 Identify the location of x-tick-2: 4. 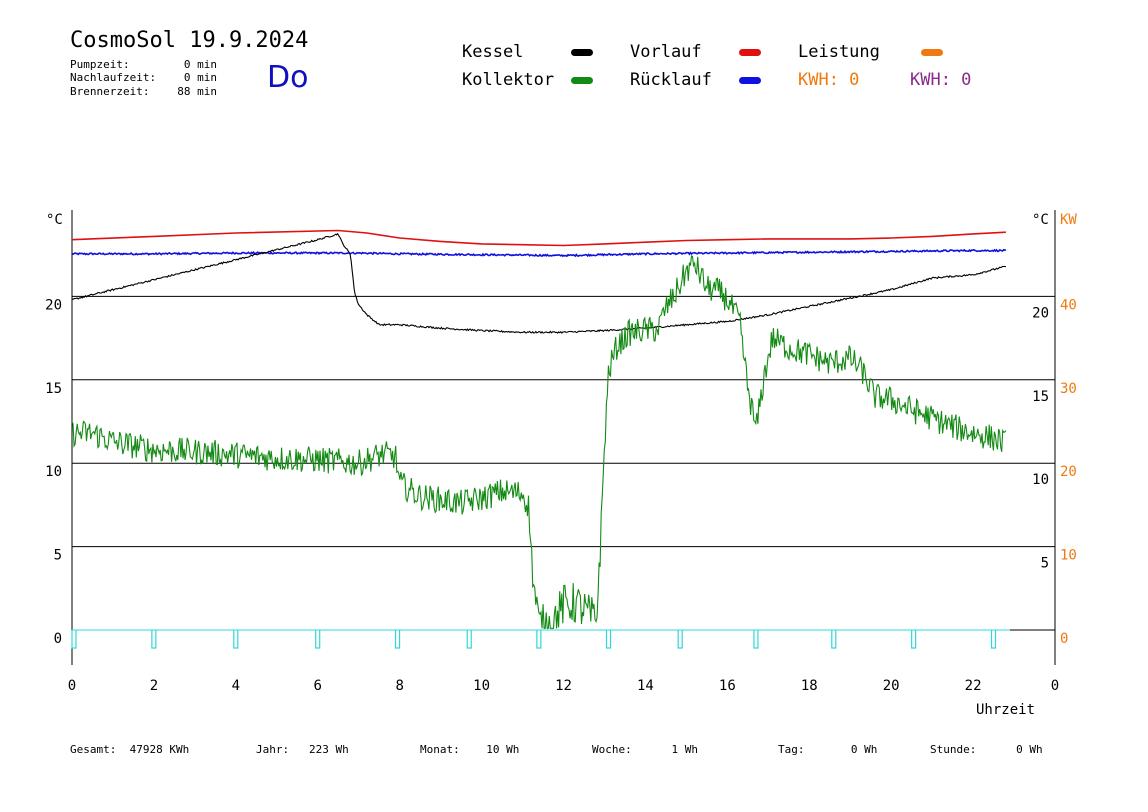
(236, 686).